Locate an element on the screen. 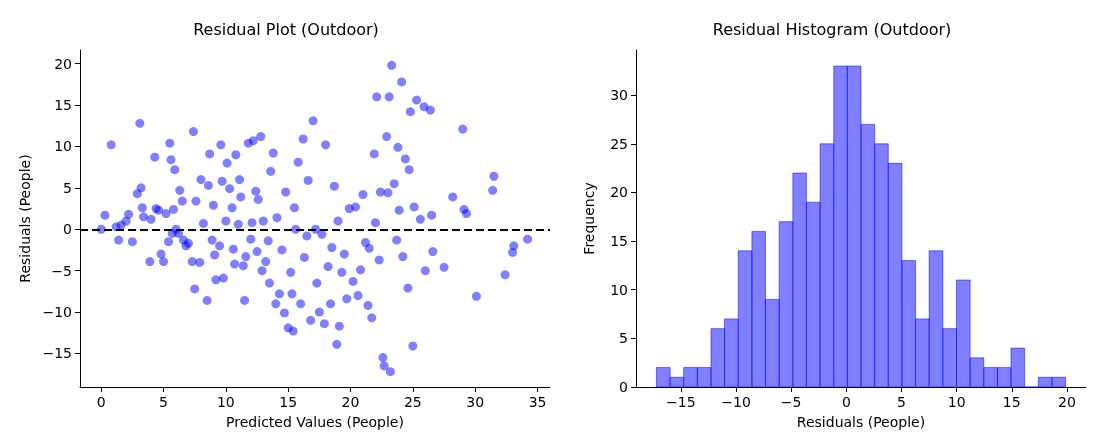 Image resolution: width=1108 pixels, height=434 pixels. x-tick-label: 35 is located at coordinates (537, 402).